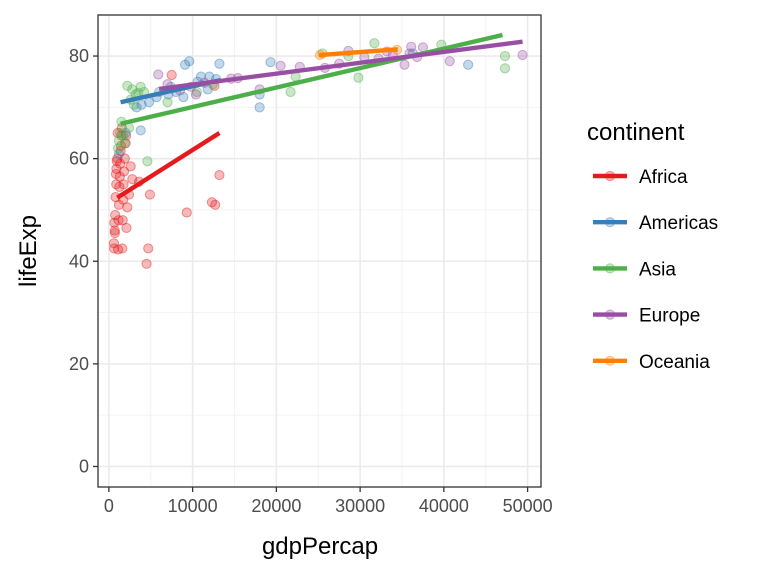 The width and height of the screenshot is (768, 576). What do you see at coordinates (674, 362) in the screenshot?
I see `legend-label: Oceania` at bounding box center [674, 362].